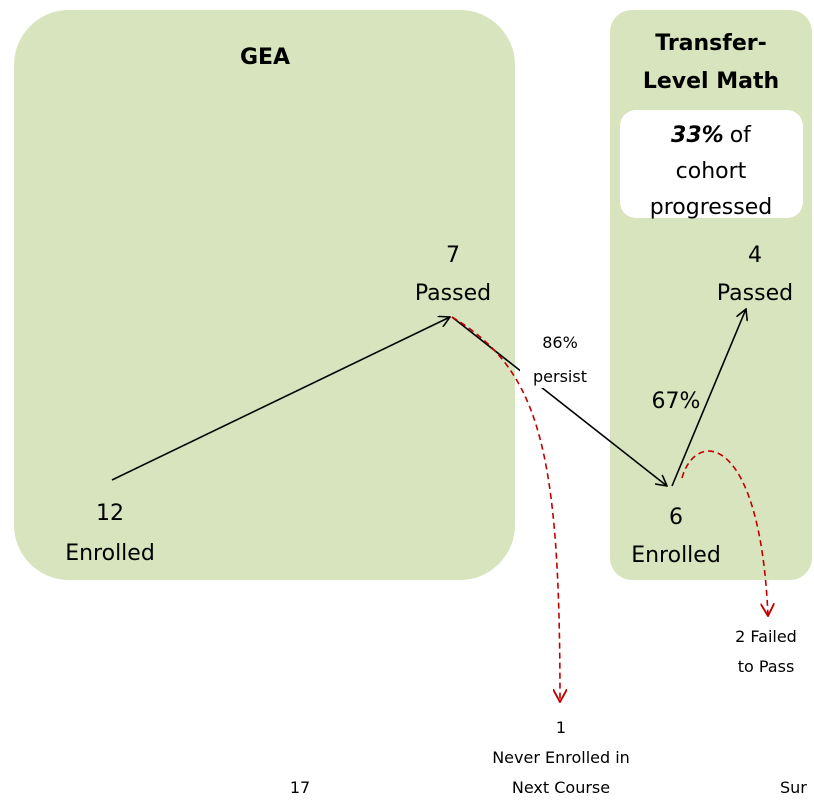  I want to click on box-title: Transfer-, so click(711, 43).